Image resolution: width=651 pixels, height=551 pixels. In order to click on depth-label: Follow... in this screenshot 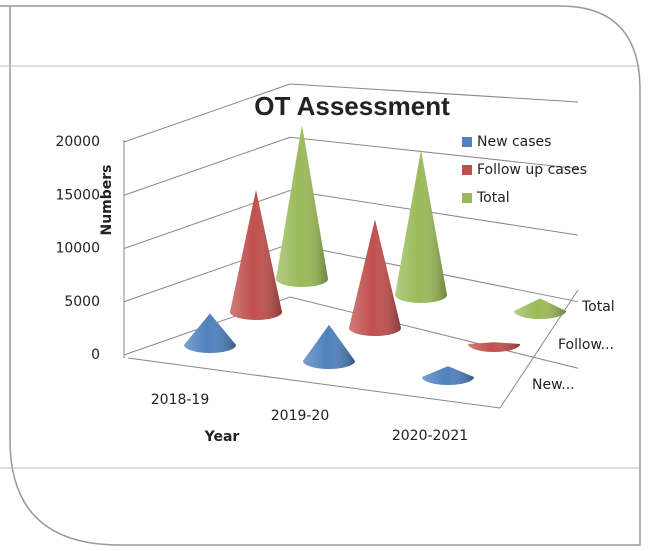, I will do `click(586, 345)`.